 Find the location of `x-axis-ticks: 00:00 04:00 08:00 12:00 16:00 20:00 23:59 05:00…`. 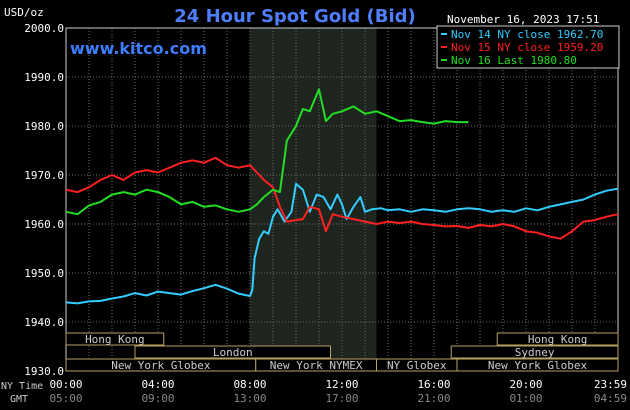

x-axis-ticks: 00:00 04:00 08:00 12:00 16:00 20:00 23:59 05:00… is located at coordinates (338, 391).